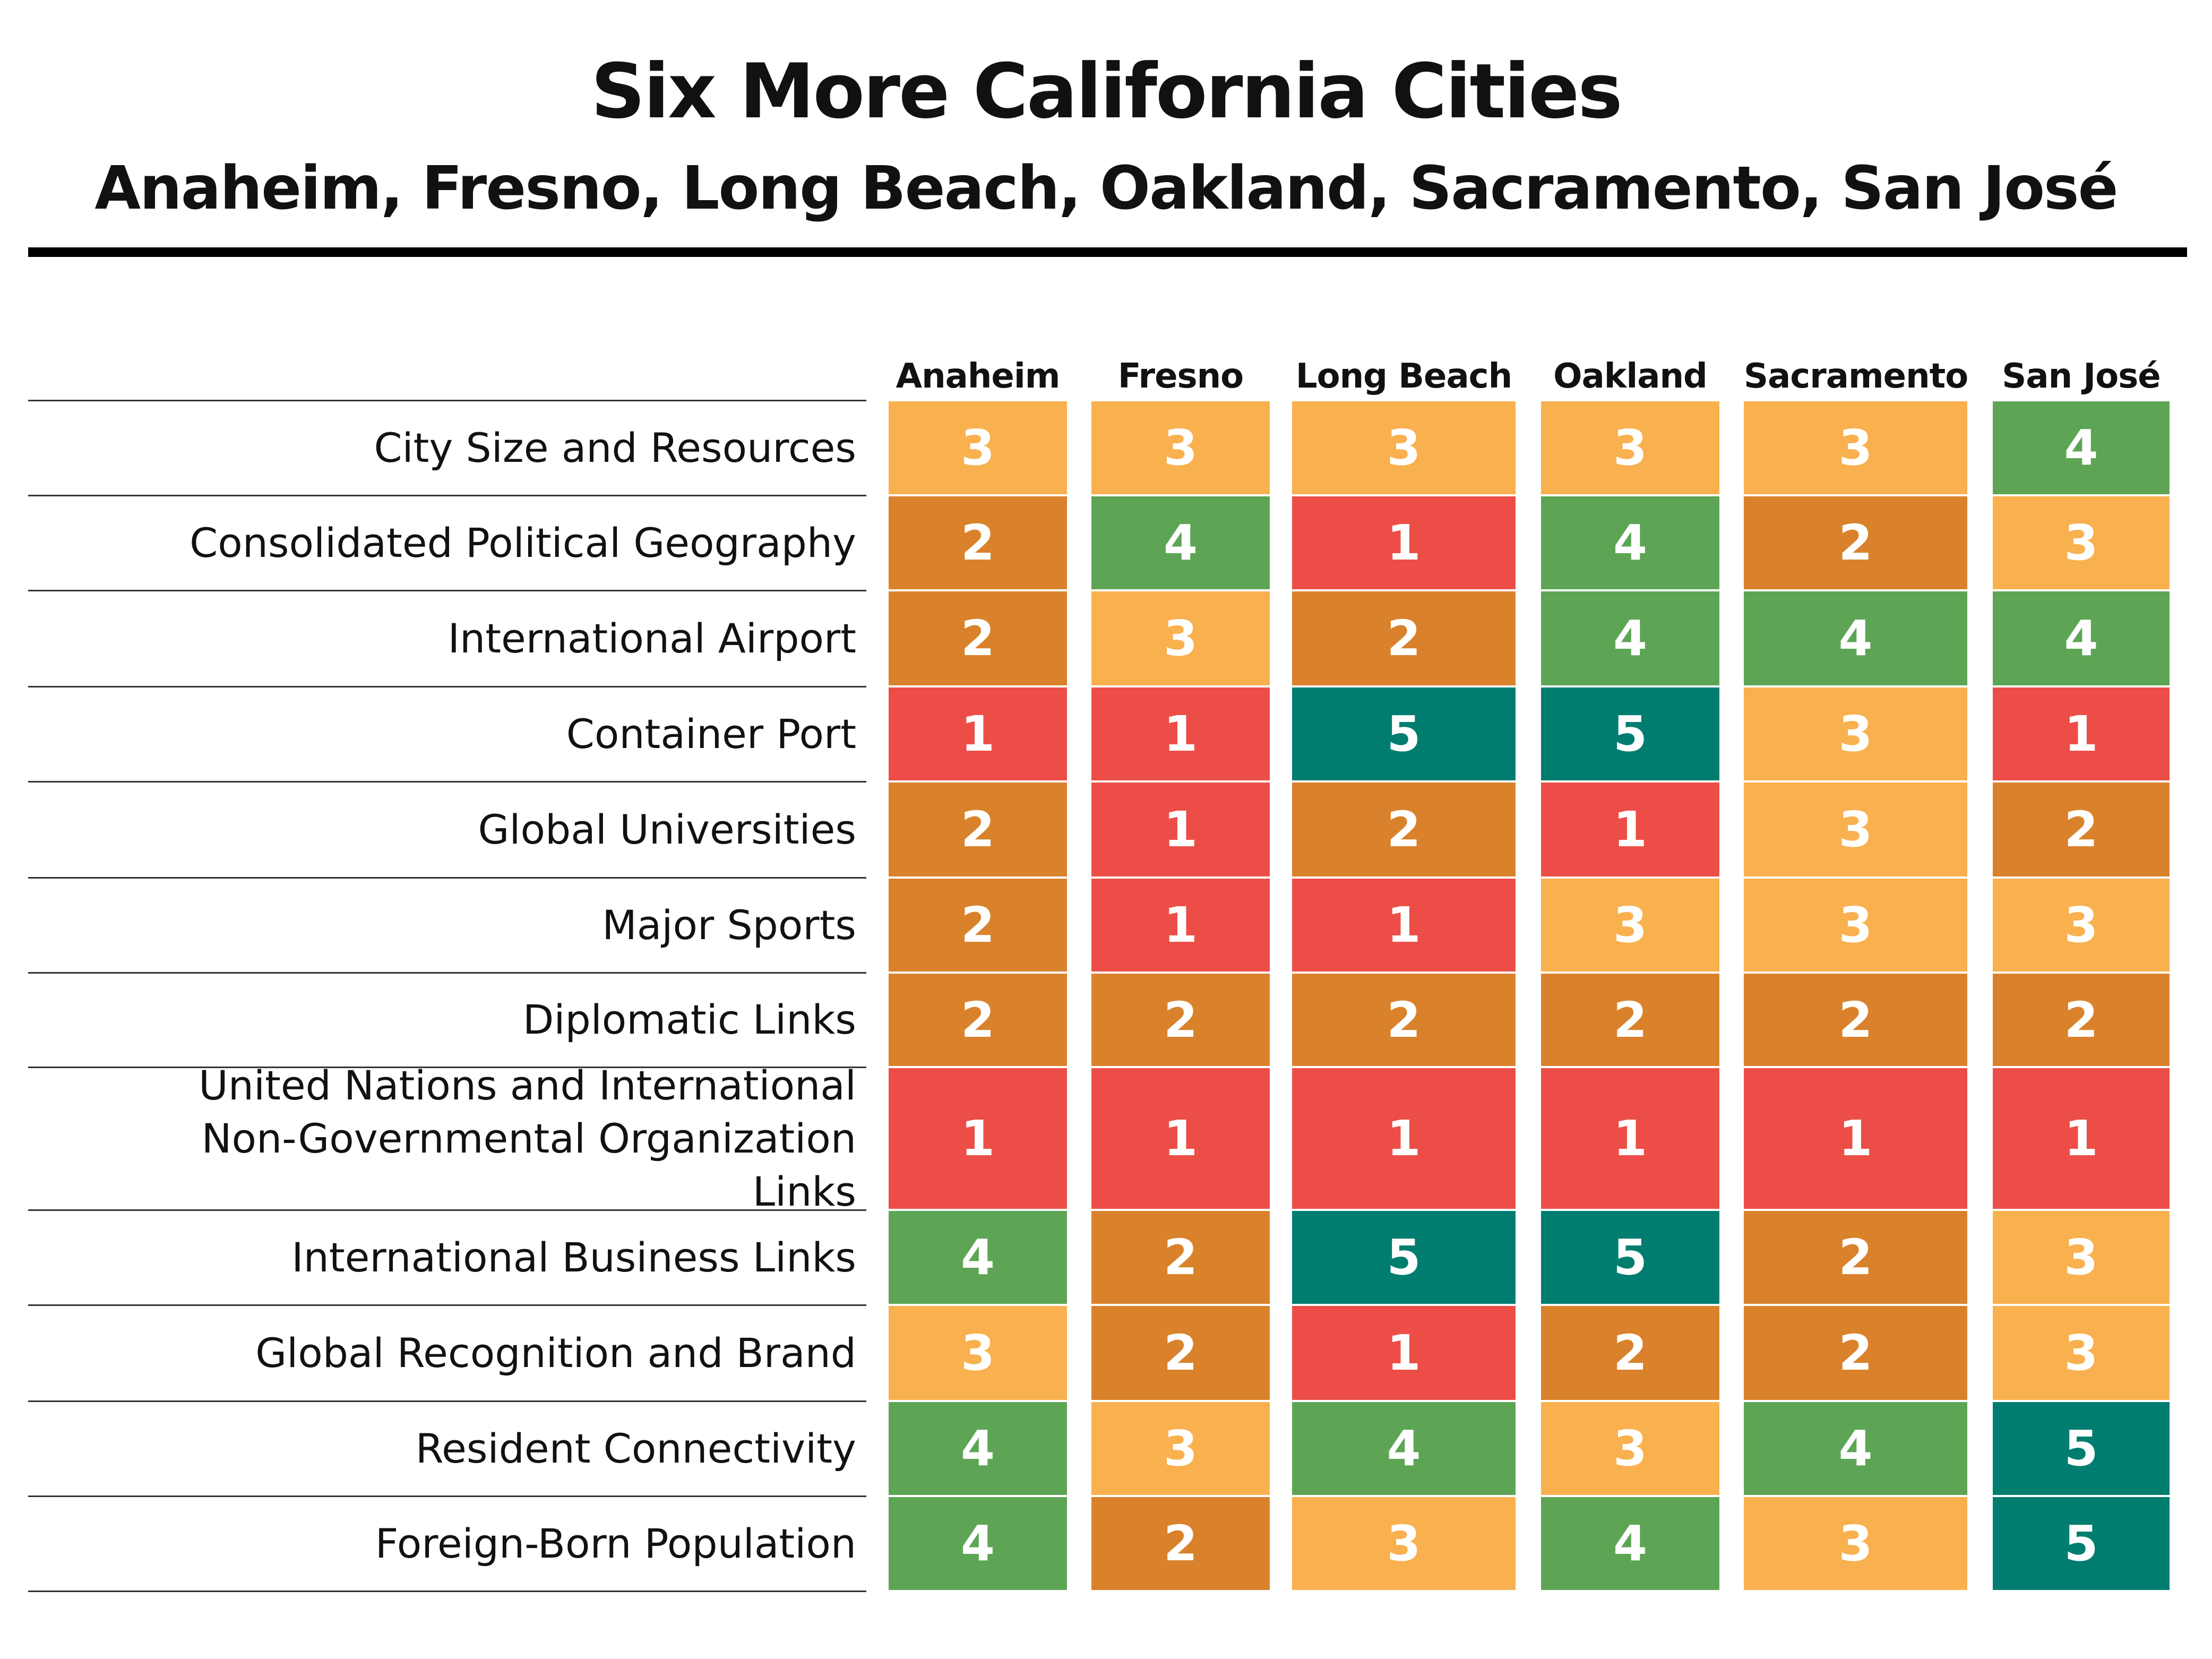 This screenshot has height=1659, width=2212. I want to click on column-header: Fresno, so click(1181, 376).